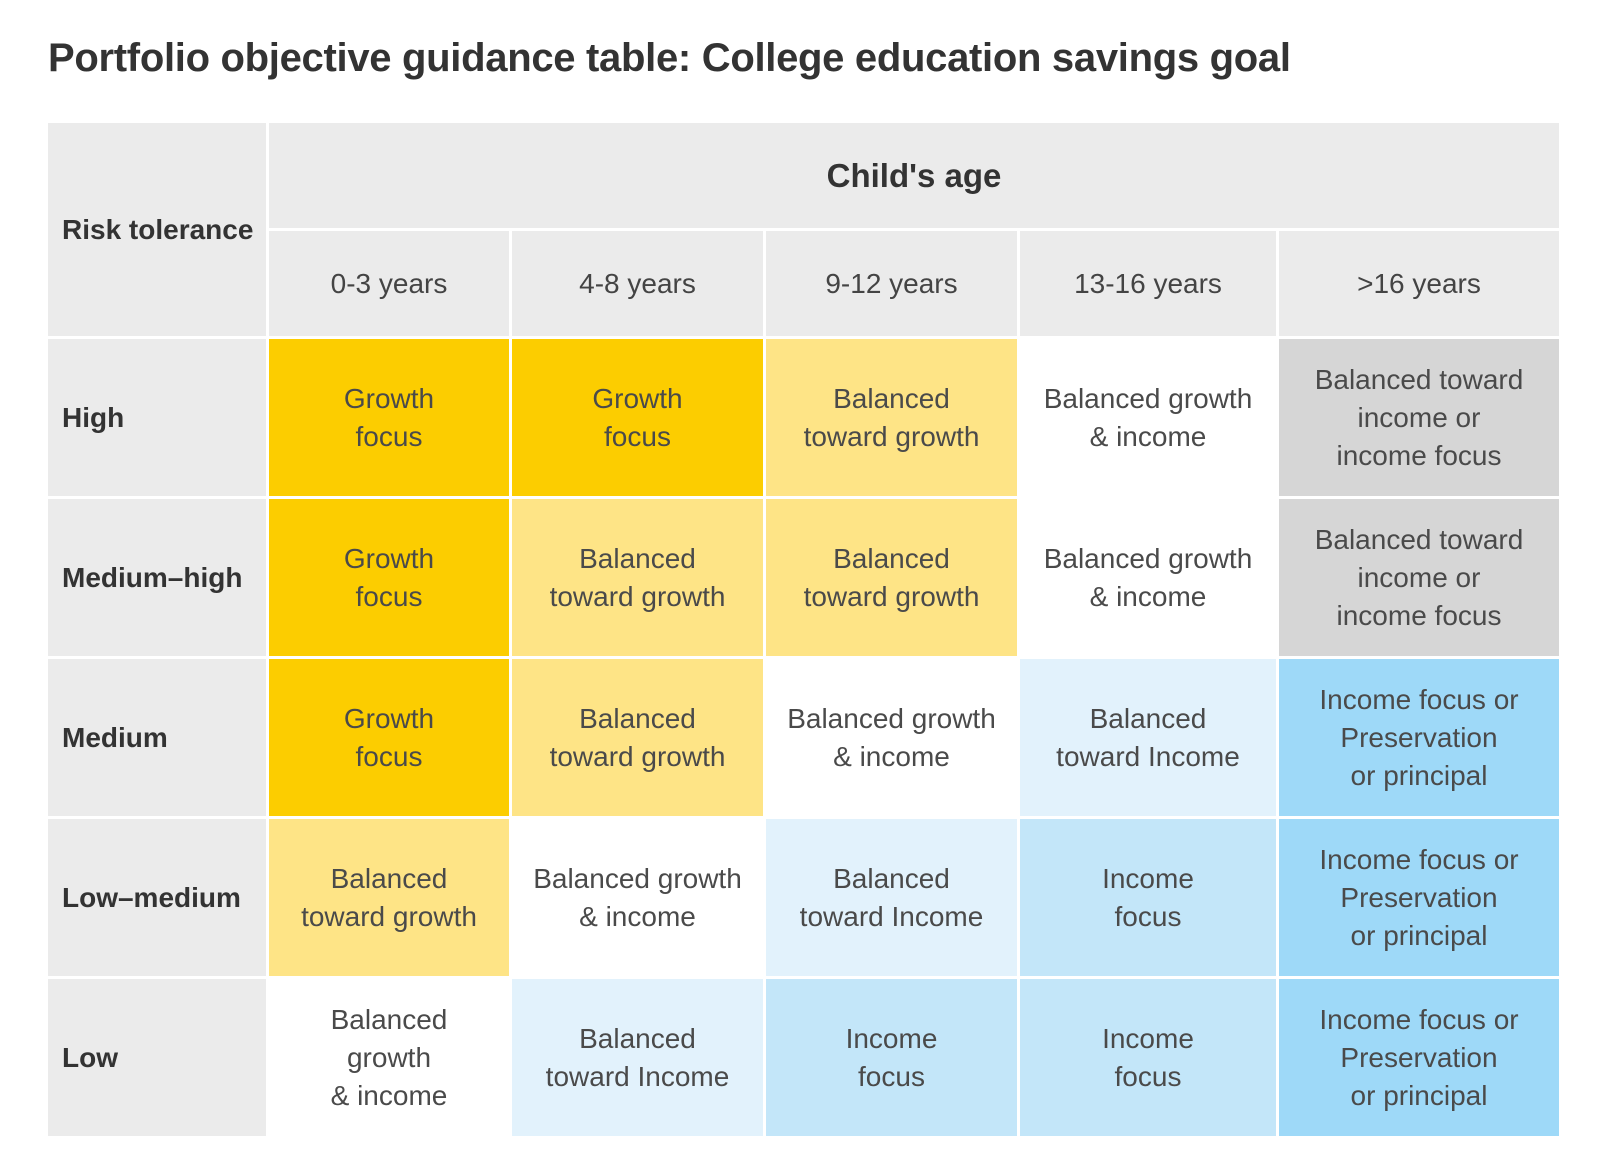 The width and height of the screenshot is (1600, 1176). What do you see at coordinates (157, 577) in the screenshot?
I see `risk-row-label: Medium–high` at bounding box center [157, 577].